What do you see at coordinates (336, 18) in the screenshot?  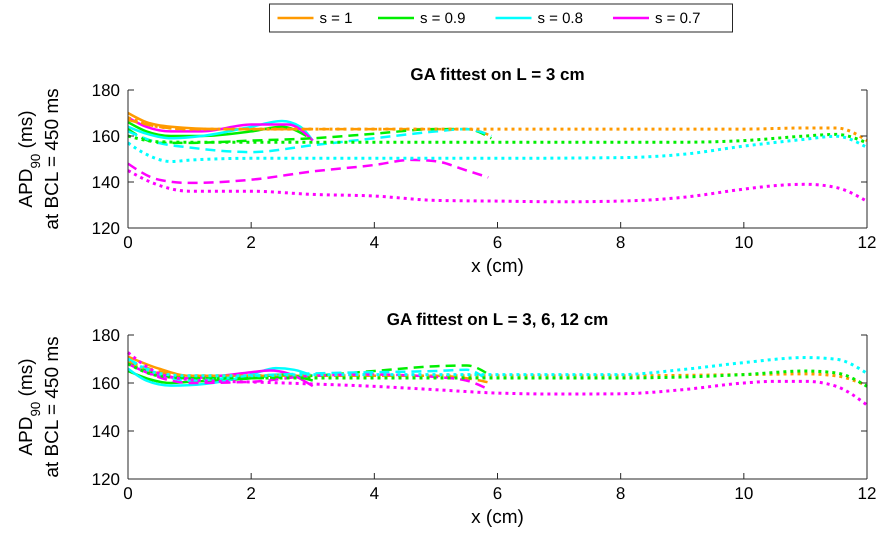 I see `legend-label: s = 1` at bounding box center [336, 18].